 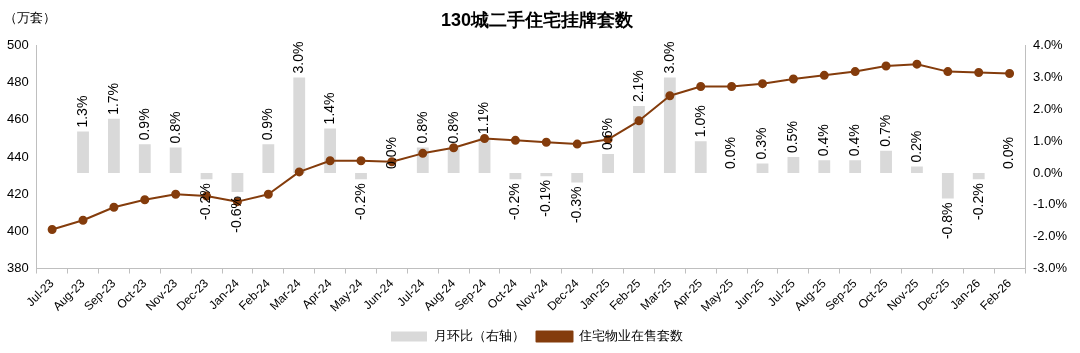 I want to click on data-label: 1.4%, so click(x=328, y=108).